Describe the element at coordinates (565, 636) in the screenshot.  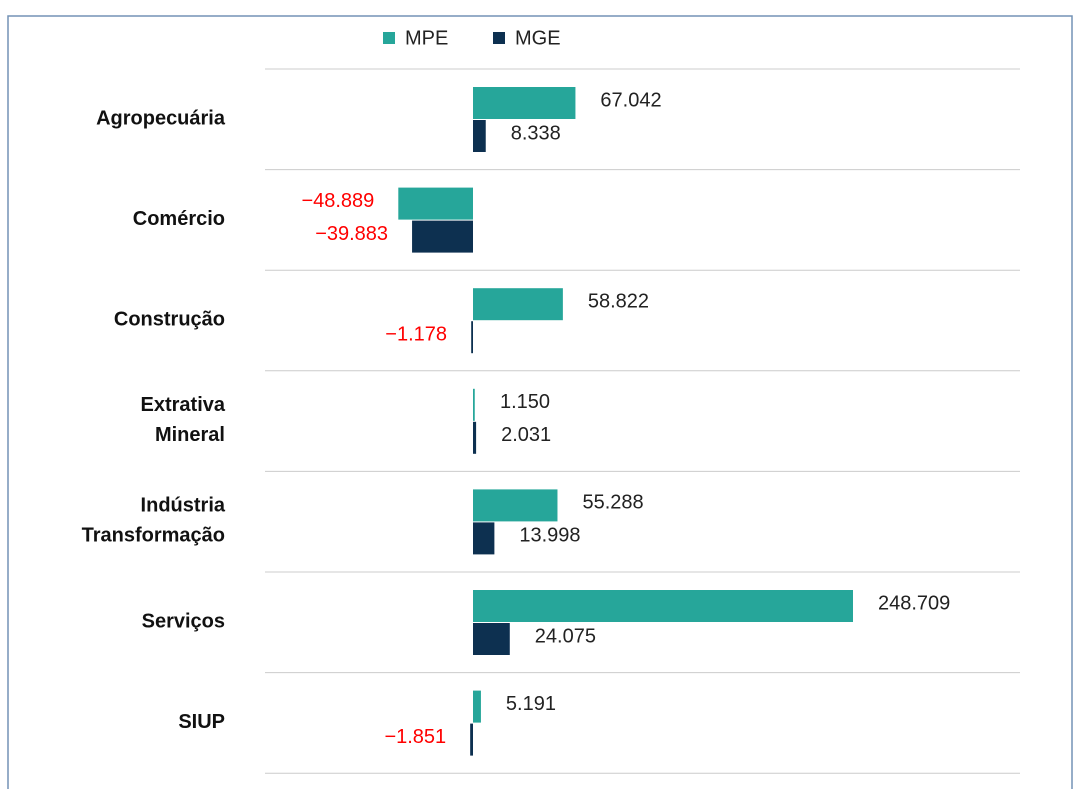
I see `value-label: 24.075` at that location.